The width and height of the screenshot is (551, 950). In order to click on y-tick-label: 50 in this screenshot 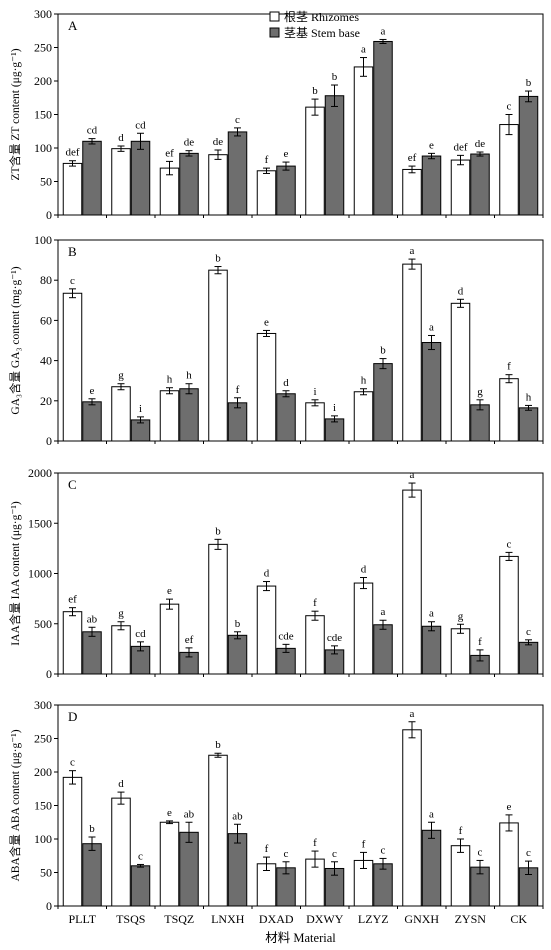, I will do `click(46, 182)`.